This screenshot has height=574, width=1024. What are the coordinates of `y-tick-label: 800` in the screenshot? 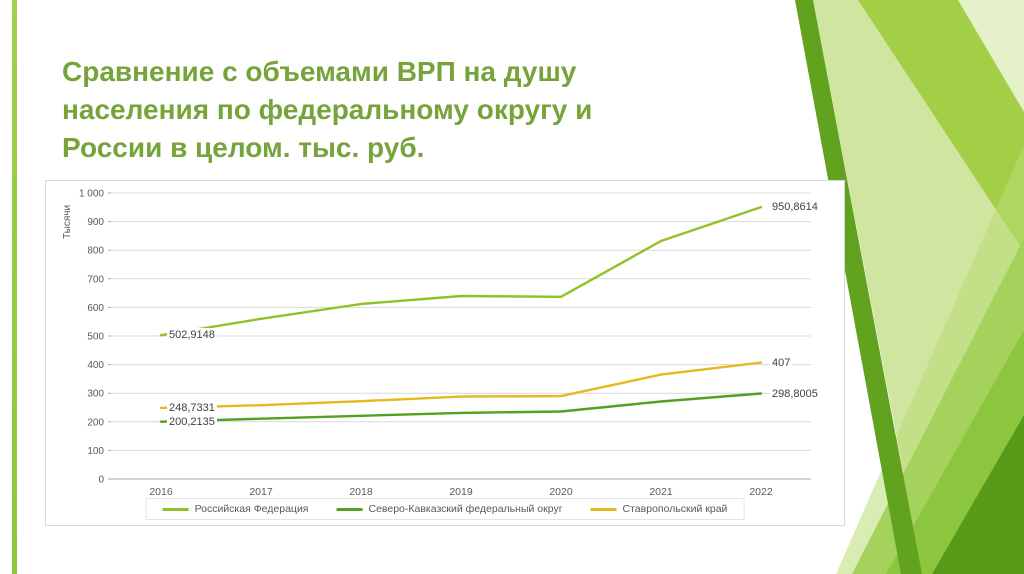 It's located at (95, 251).